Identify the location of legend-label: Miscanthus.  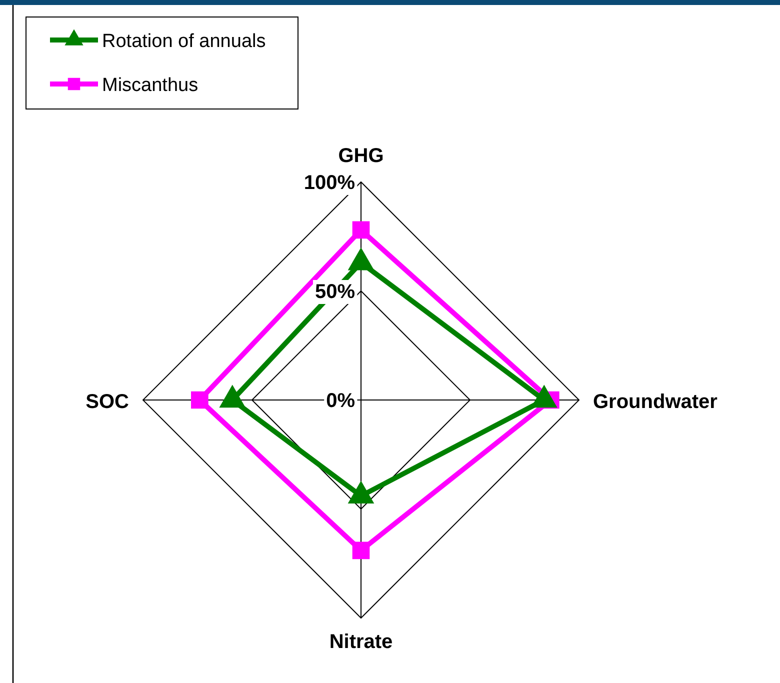
(150, 85).